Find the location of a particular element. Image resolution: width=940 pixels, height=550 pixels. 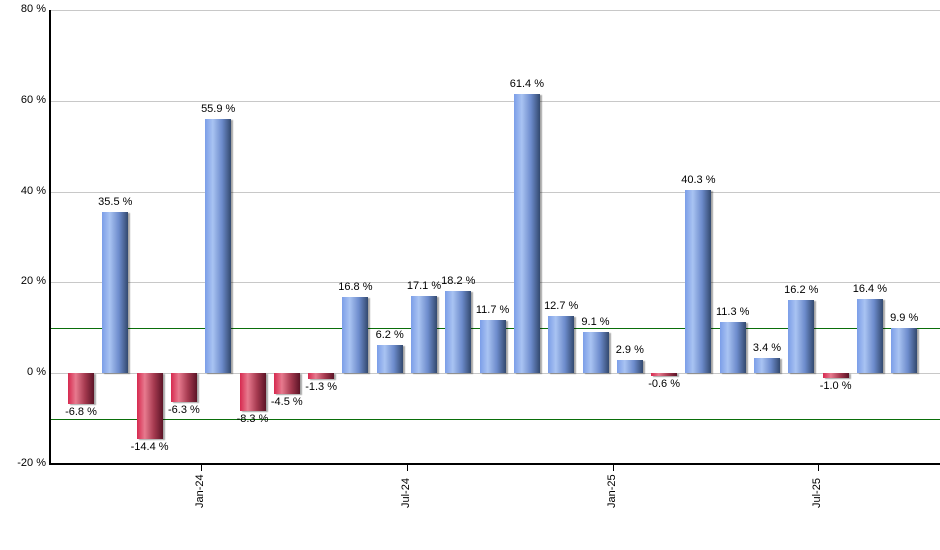

value-label: 16.4 % is located at coordinates (870, 288).